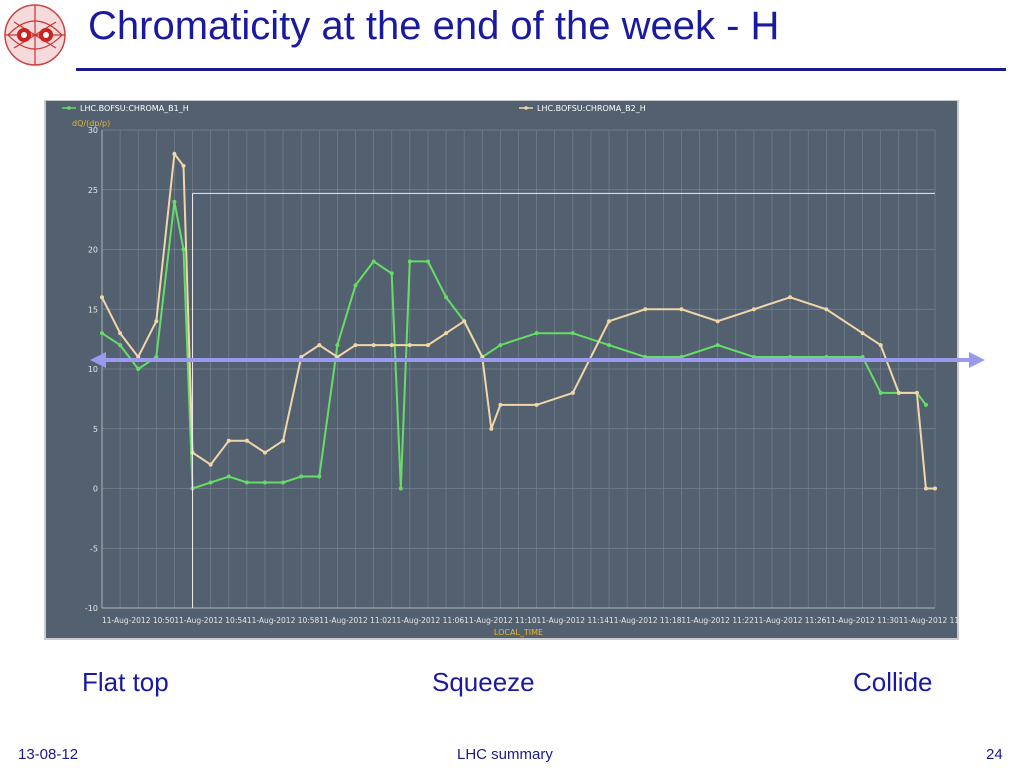 Image resolution: width=1024 pixels, height=768 pixels. I want to click on y-tick-label: 0, so click(95, 489).